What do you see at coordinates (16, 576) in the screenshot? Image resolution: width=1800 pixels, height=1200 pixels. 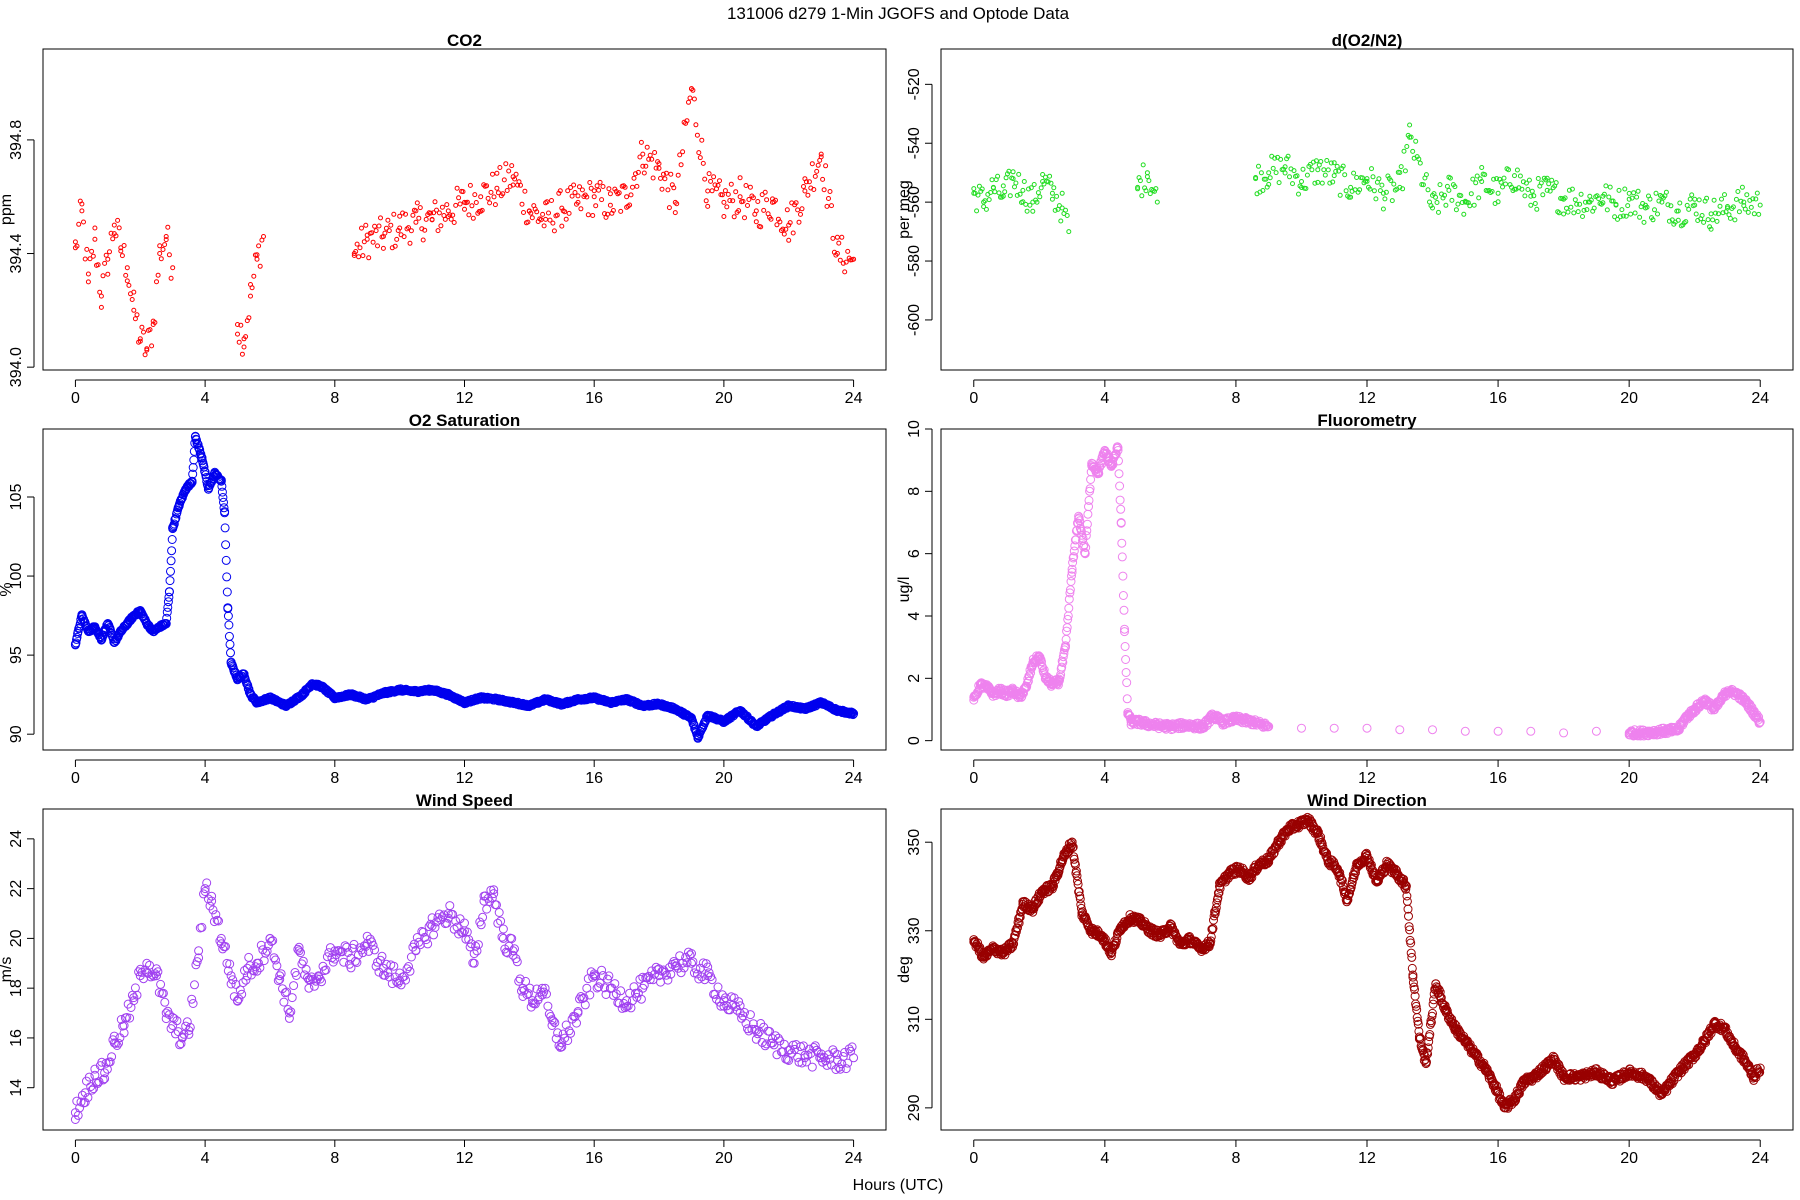 I see `o2sat-y-tick-label: 100` at bounding box center [16, 576].